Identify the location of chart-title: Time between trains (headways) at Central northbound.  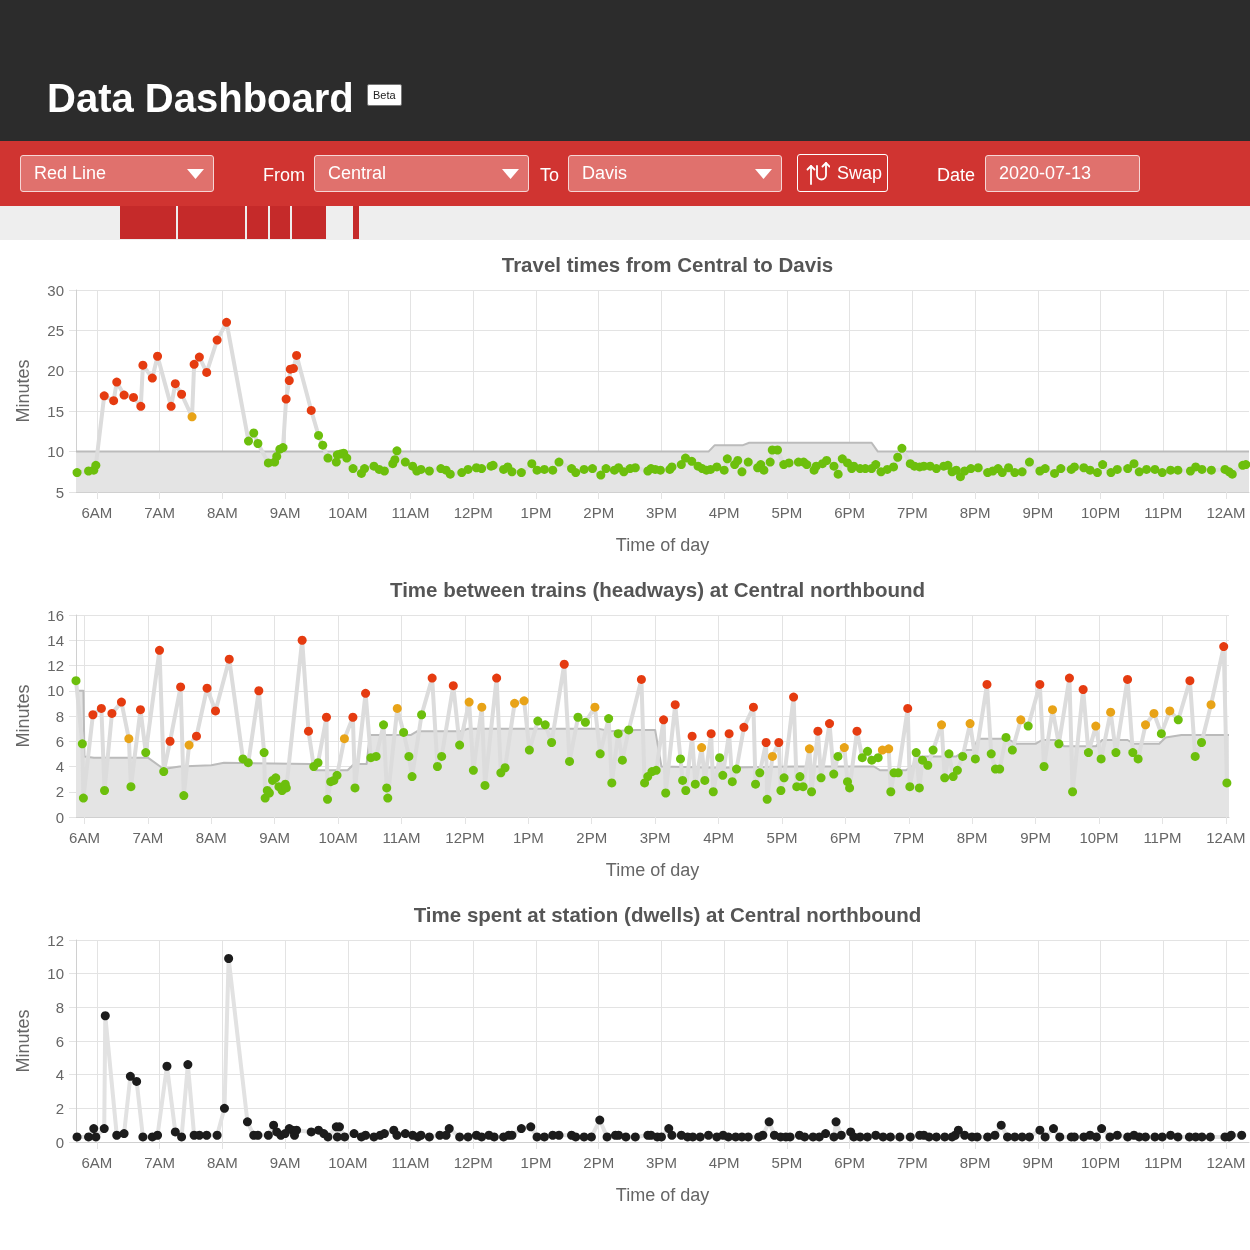
(657, 589).